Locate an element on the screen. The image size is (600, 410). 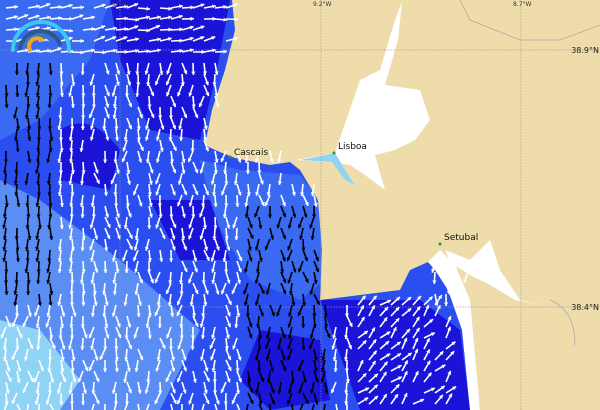
lon-label: 9.7°W is located at coordinates (121, 4).